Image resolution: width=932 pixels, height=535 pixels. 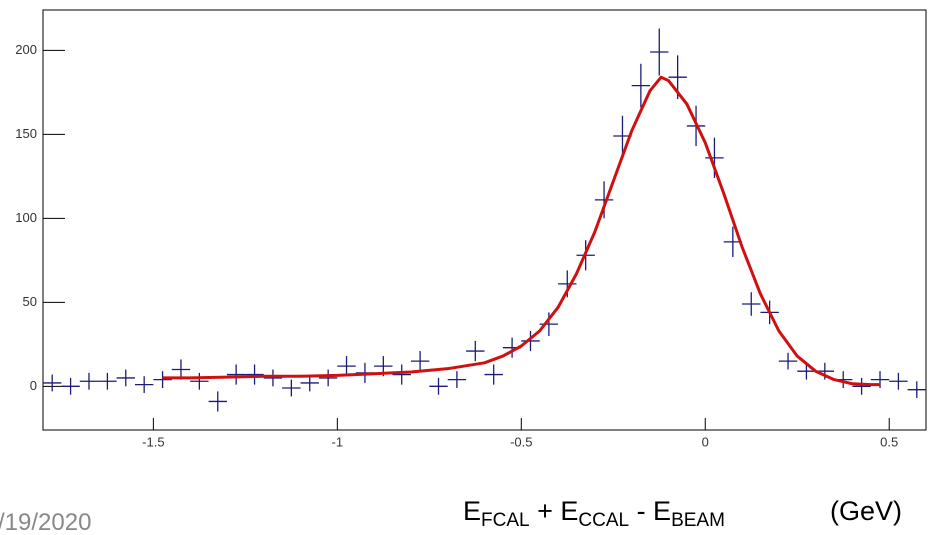 What do you see at coordinates (26, 217) in the screenshot?
I see `y-tick-label: 100` at bounding box center [26, 217].